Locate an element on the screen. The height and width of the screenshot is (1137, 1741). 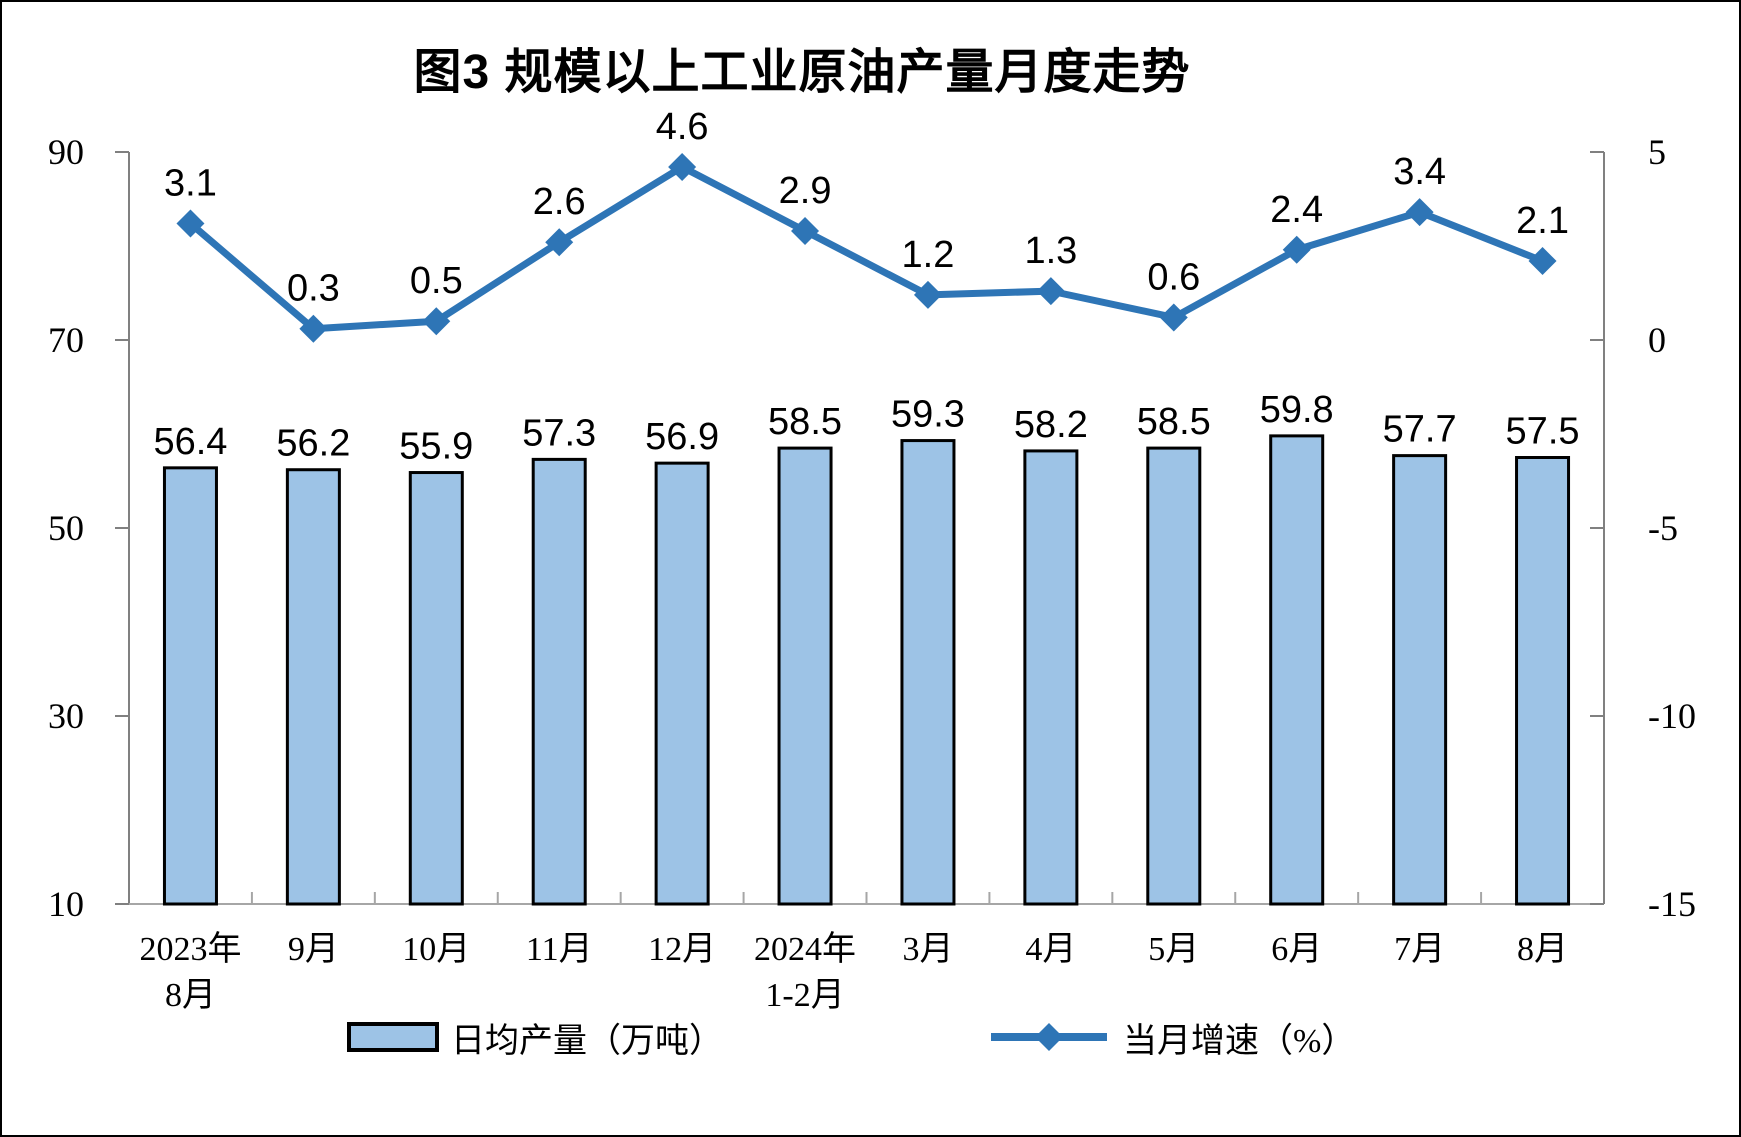
right-axis-tick-label: 5 is located at coordinates (1657, 152).